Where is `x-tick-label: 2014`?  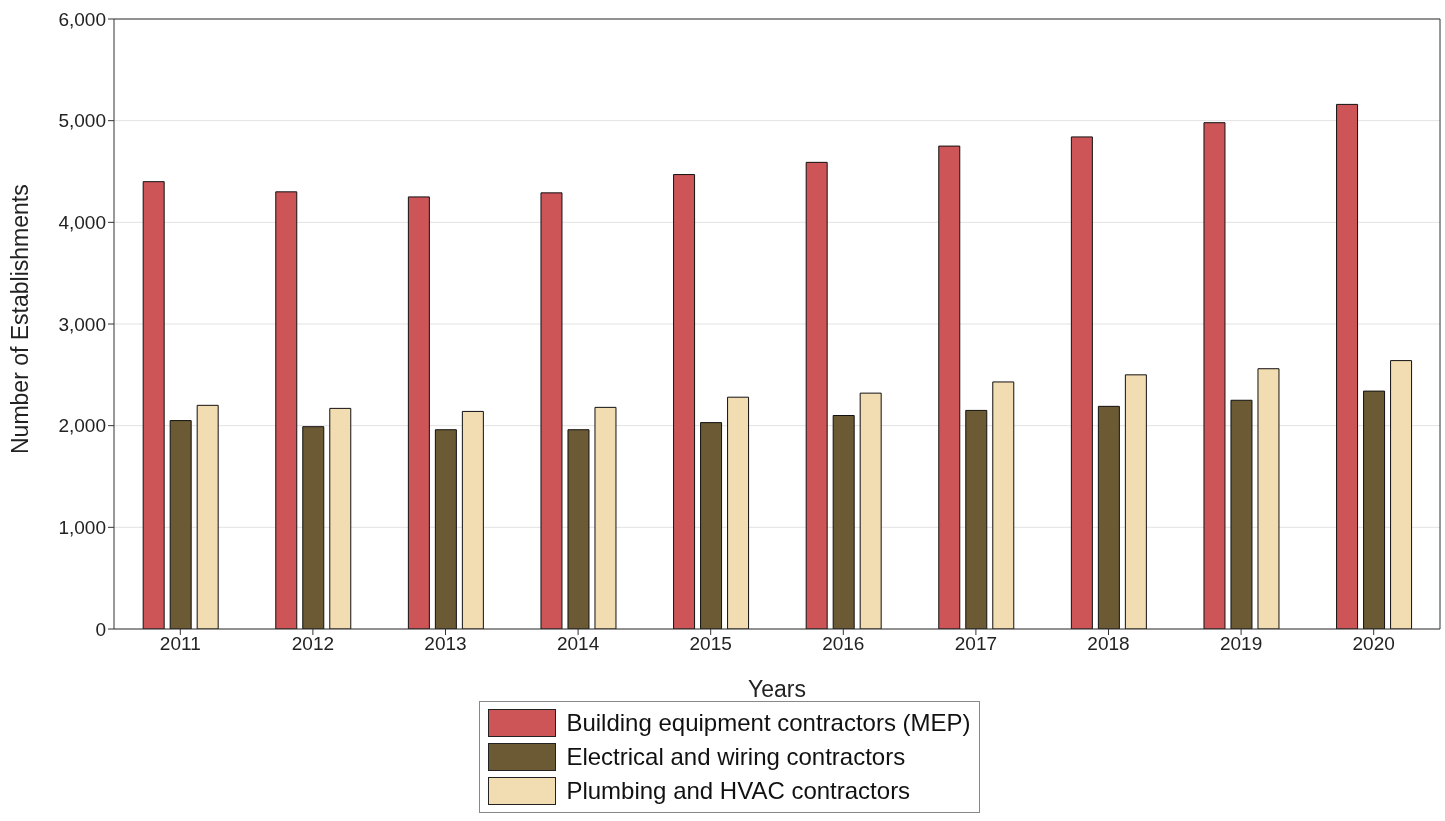
x-tick-label: 2014 is located at coordinates (578, 644).